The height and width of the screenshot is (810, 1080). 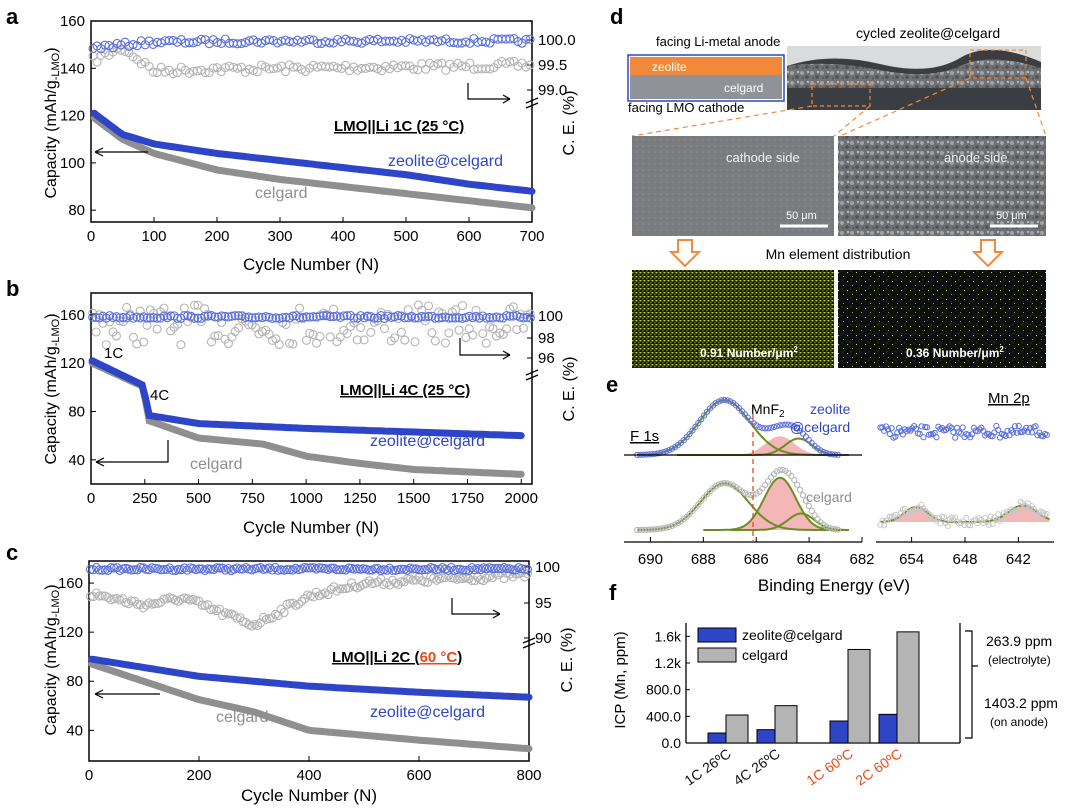 I want to click on ytick-label-f: 0.0, so click(x=672, y=743).